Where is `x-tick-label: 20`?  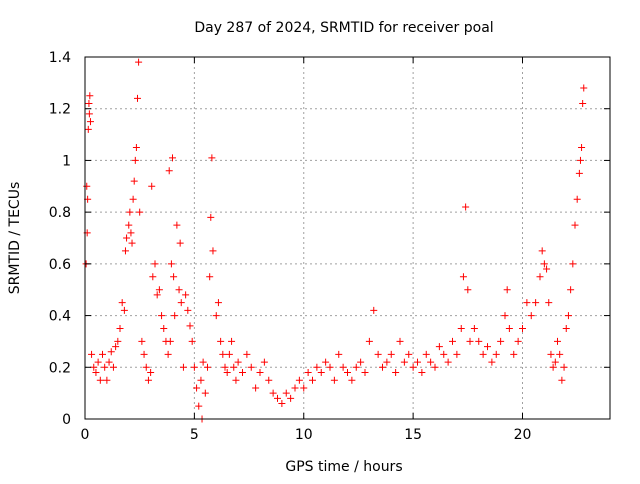
x-tick-label: 20 is located at coordinates (523, 435).